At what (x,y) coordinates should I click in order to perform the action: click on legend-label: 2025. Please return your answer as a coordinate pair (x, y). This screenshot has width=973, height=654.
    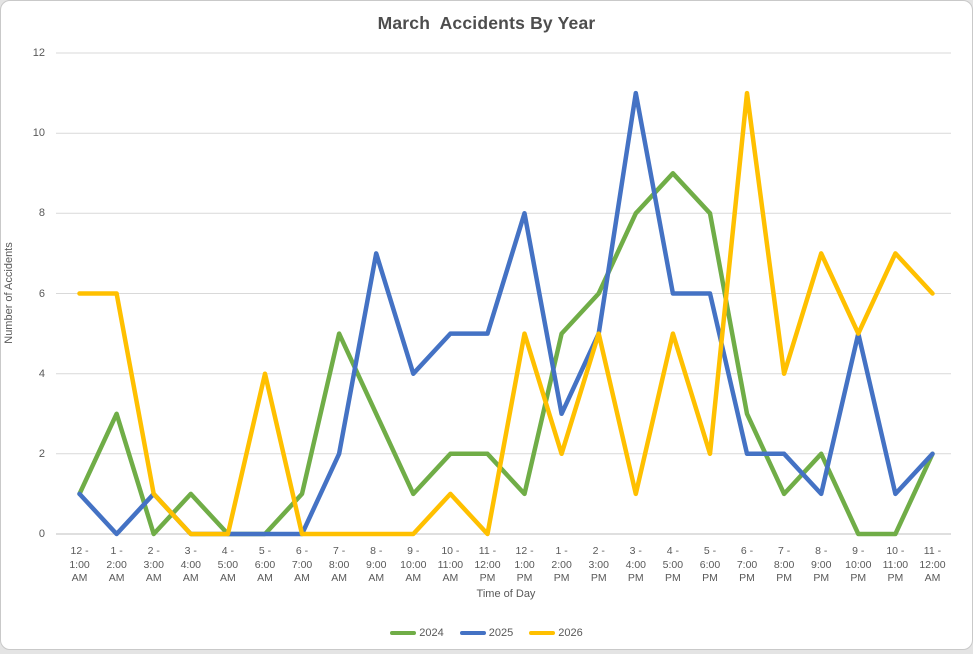
    Looking at the image, I should click on (501, 633).